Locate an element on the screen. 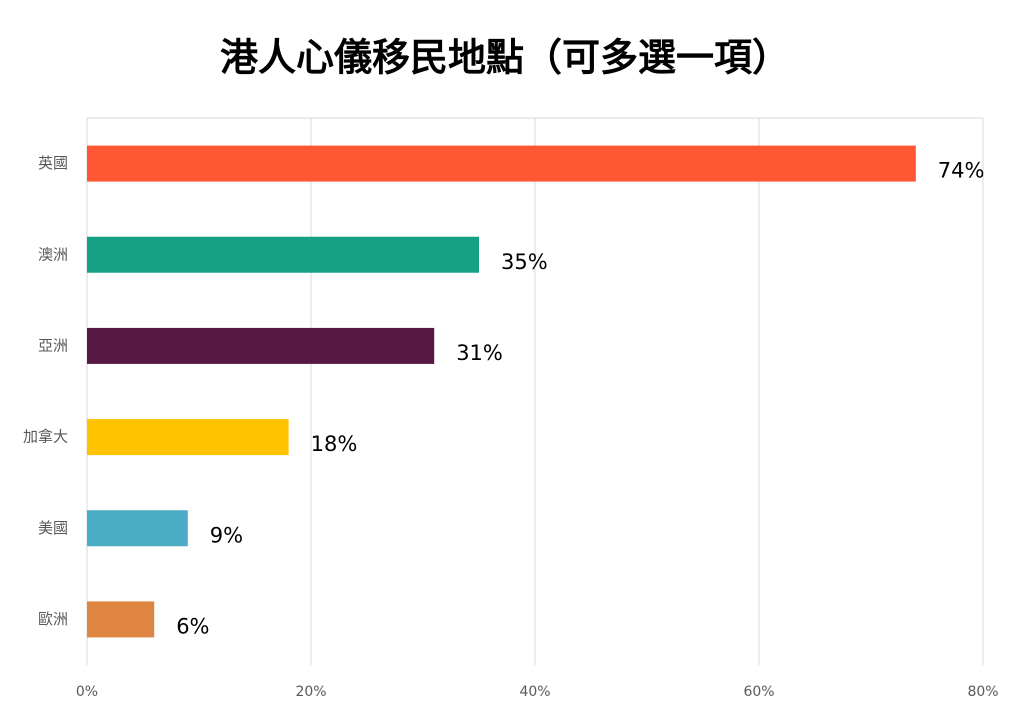 The height and width of the screenshot is (715, 1024). data-label: 18% is located at coordinates (334, 444).